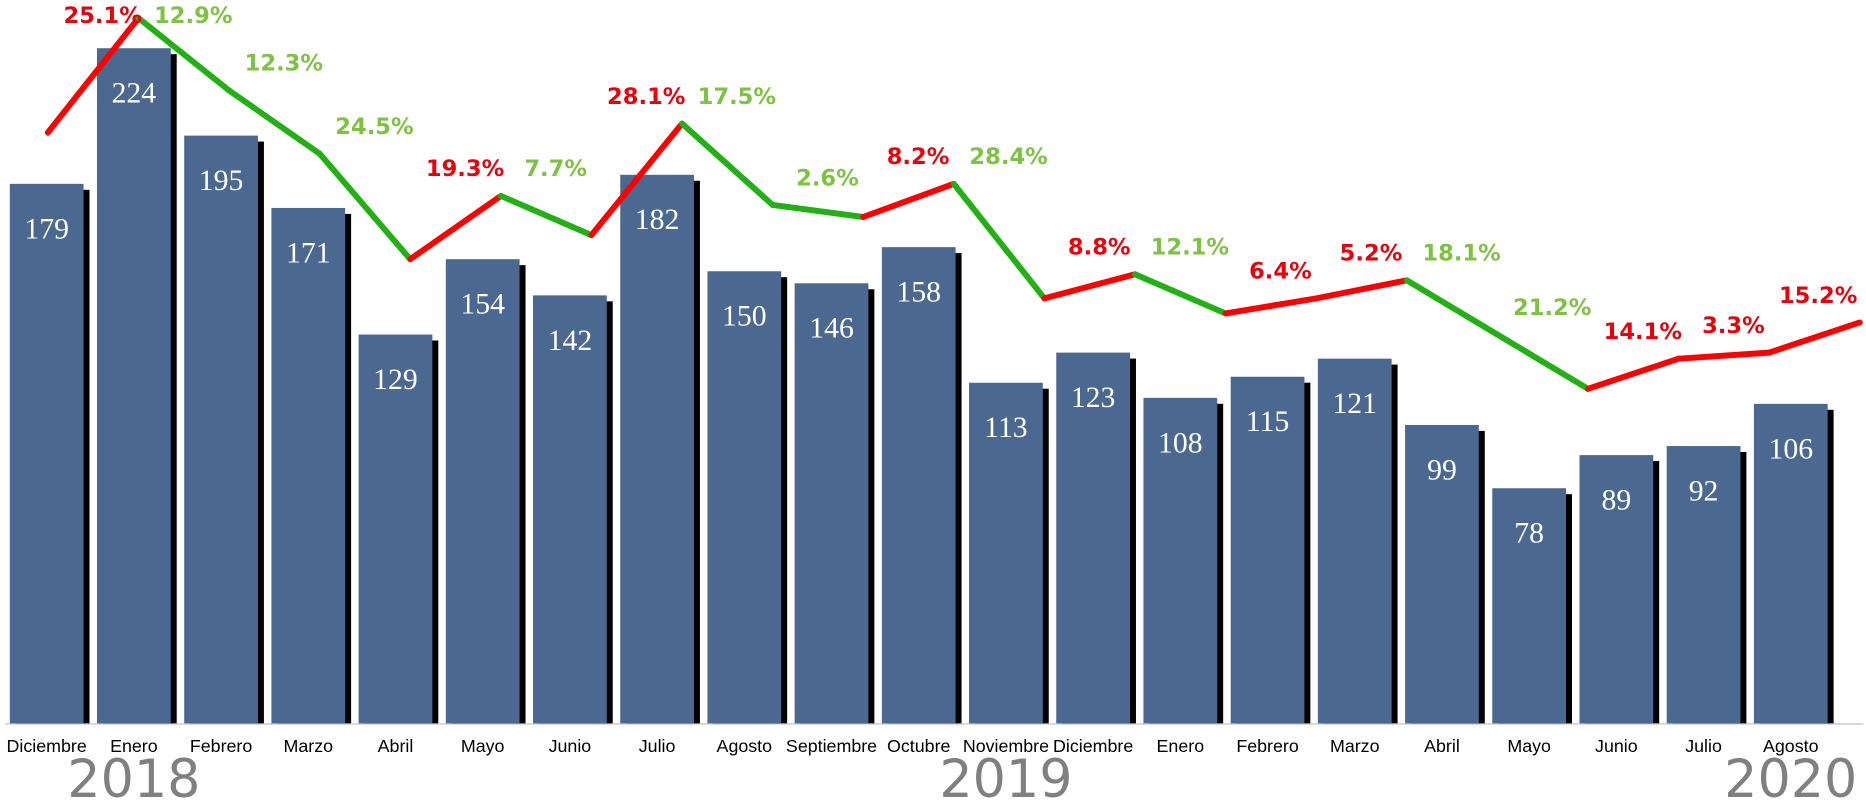 This screenshot has width=1866, height=809. What do you see at coordinates (1280, 272) in the screenshot?
I see `change-label: 6.4%` at bounding box center [1280, 272].